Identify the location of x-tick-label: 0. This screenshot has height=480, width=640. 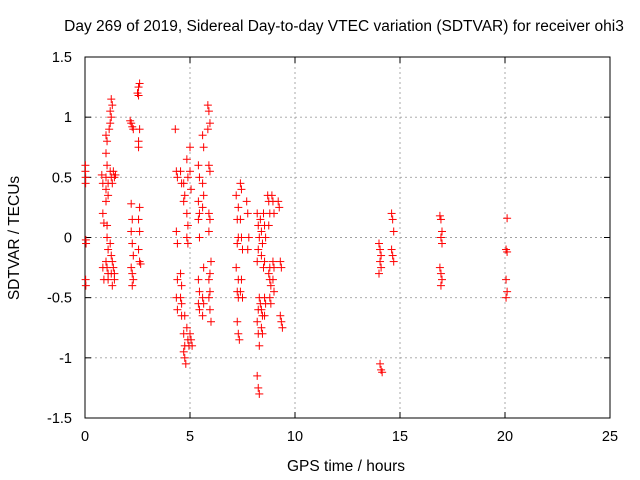
(85, 437).